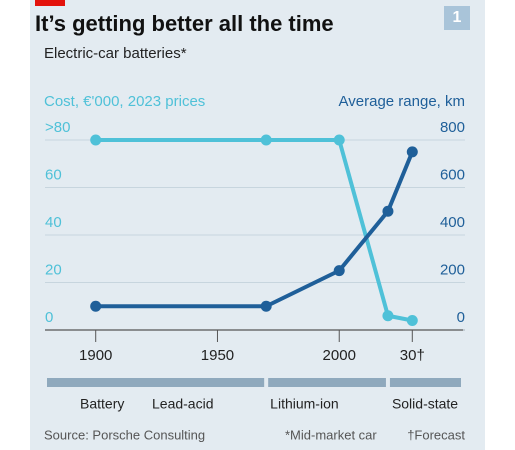 The height and width of the screenshot is (450, 515). Describe the element at coordinates (425, 404) in the screenshot. I see `period-label: Solid-state` at that location.